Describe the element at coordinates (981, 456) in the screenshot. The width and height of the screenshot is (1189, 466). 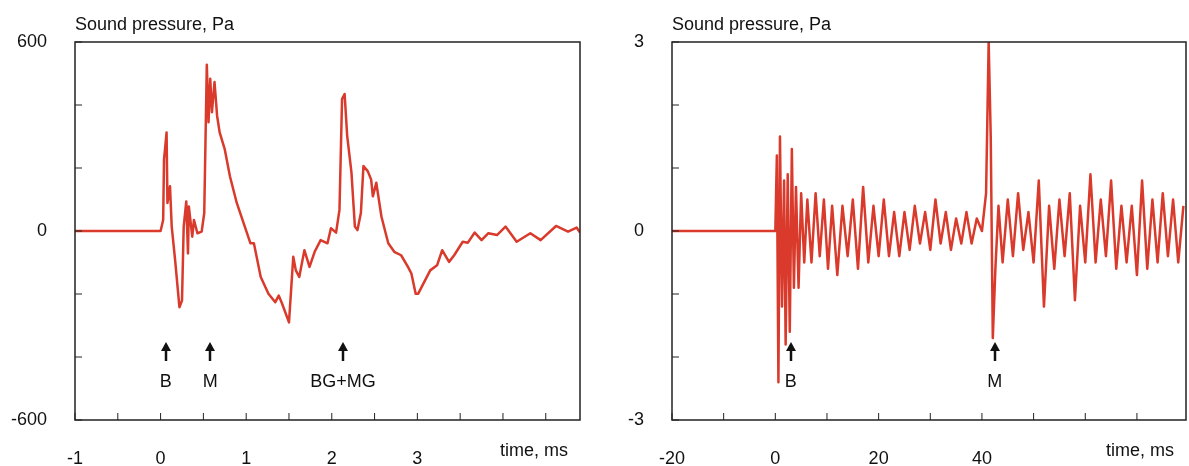
I see `x-tick-label: 40` at that location.